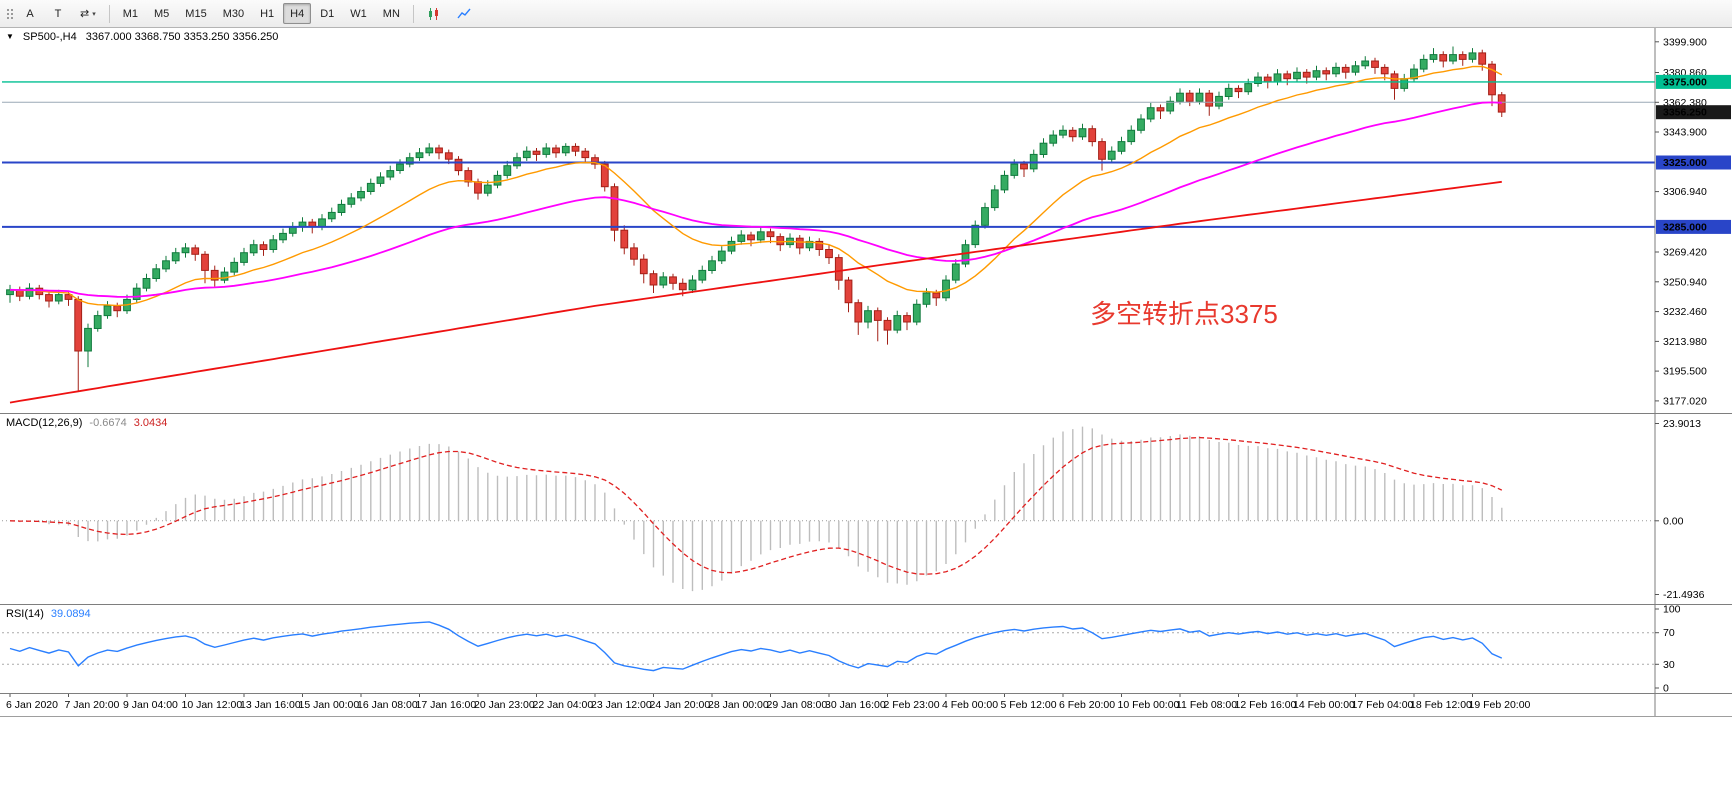  I want to click on svg-text: 7 Jan 20:00, so click(92, 705).